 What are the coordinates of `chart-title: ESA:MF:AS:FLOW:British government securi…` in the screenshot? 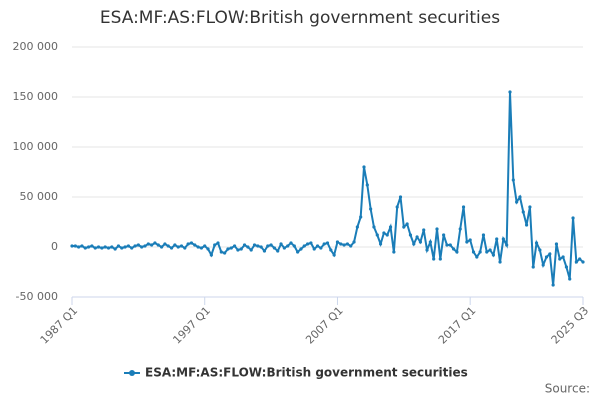 It's located at (300, 18).